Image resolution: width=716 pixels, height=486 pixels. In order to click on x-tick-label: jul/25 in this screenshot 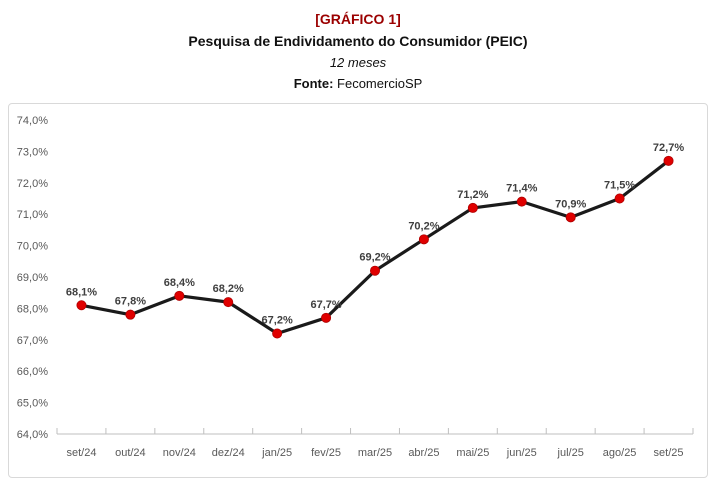, I will do `click(570, 453)`.